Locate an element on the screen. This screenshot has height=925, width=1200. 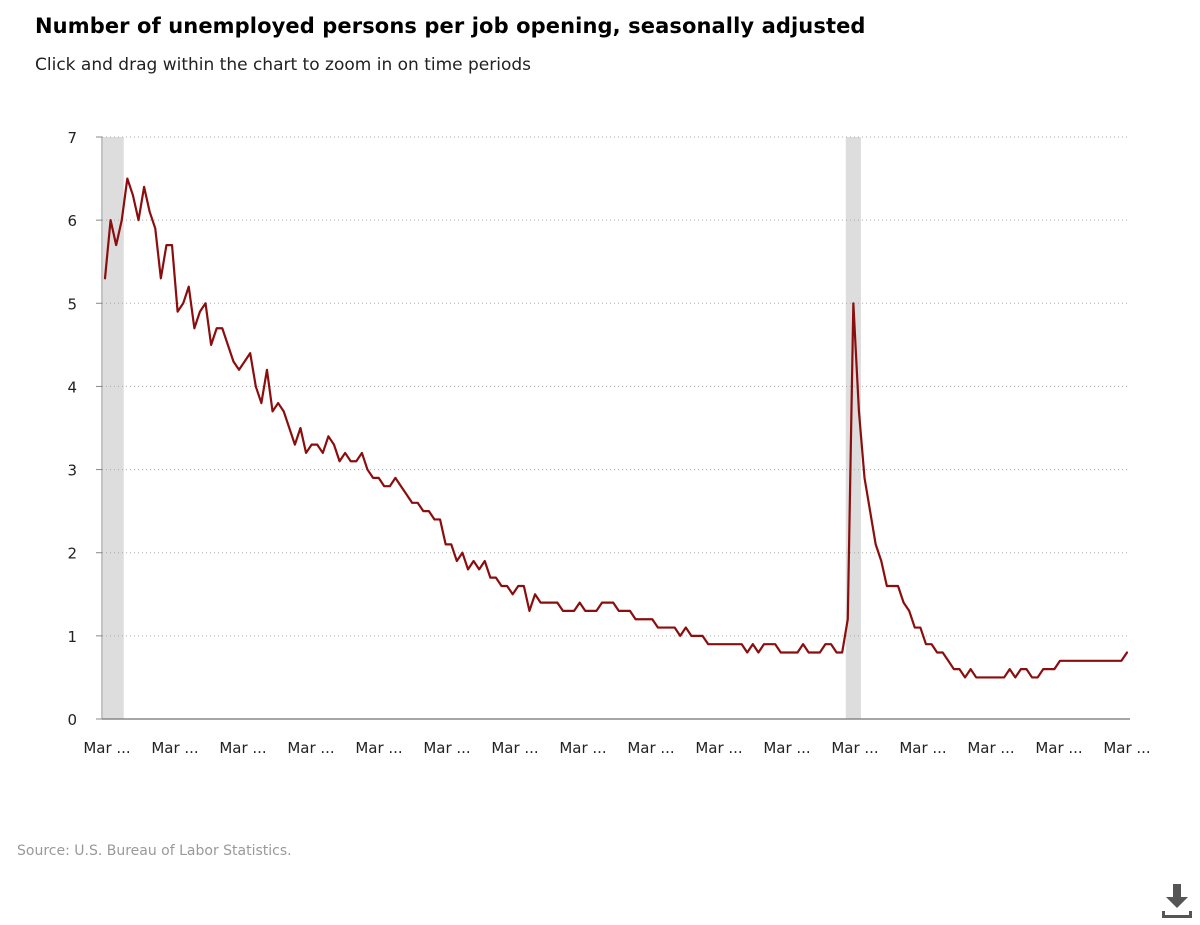
y-tick-label: 4 is located at coordinates (72, 387).